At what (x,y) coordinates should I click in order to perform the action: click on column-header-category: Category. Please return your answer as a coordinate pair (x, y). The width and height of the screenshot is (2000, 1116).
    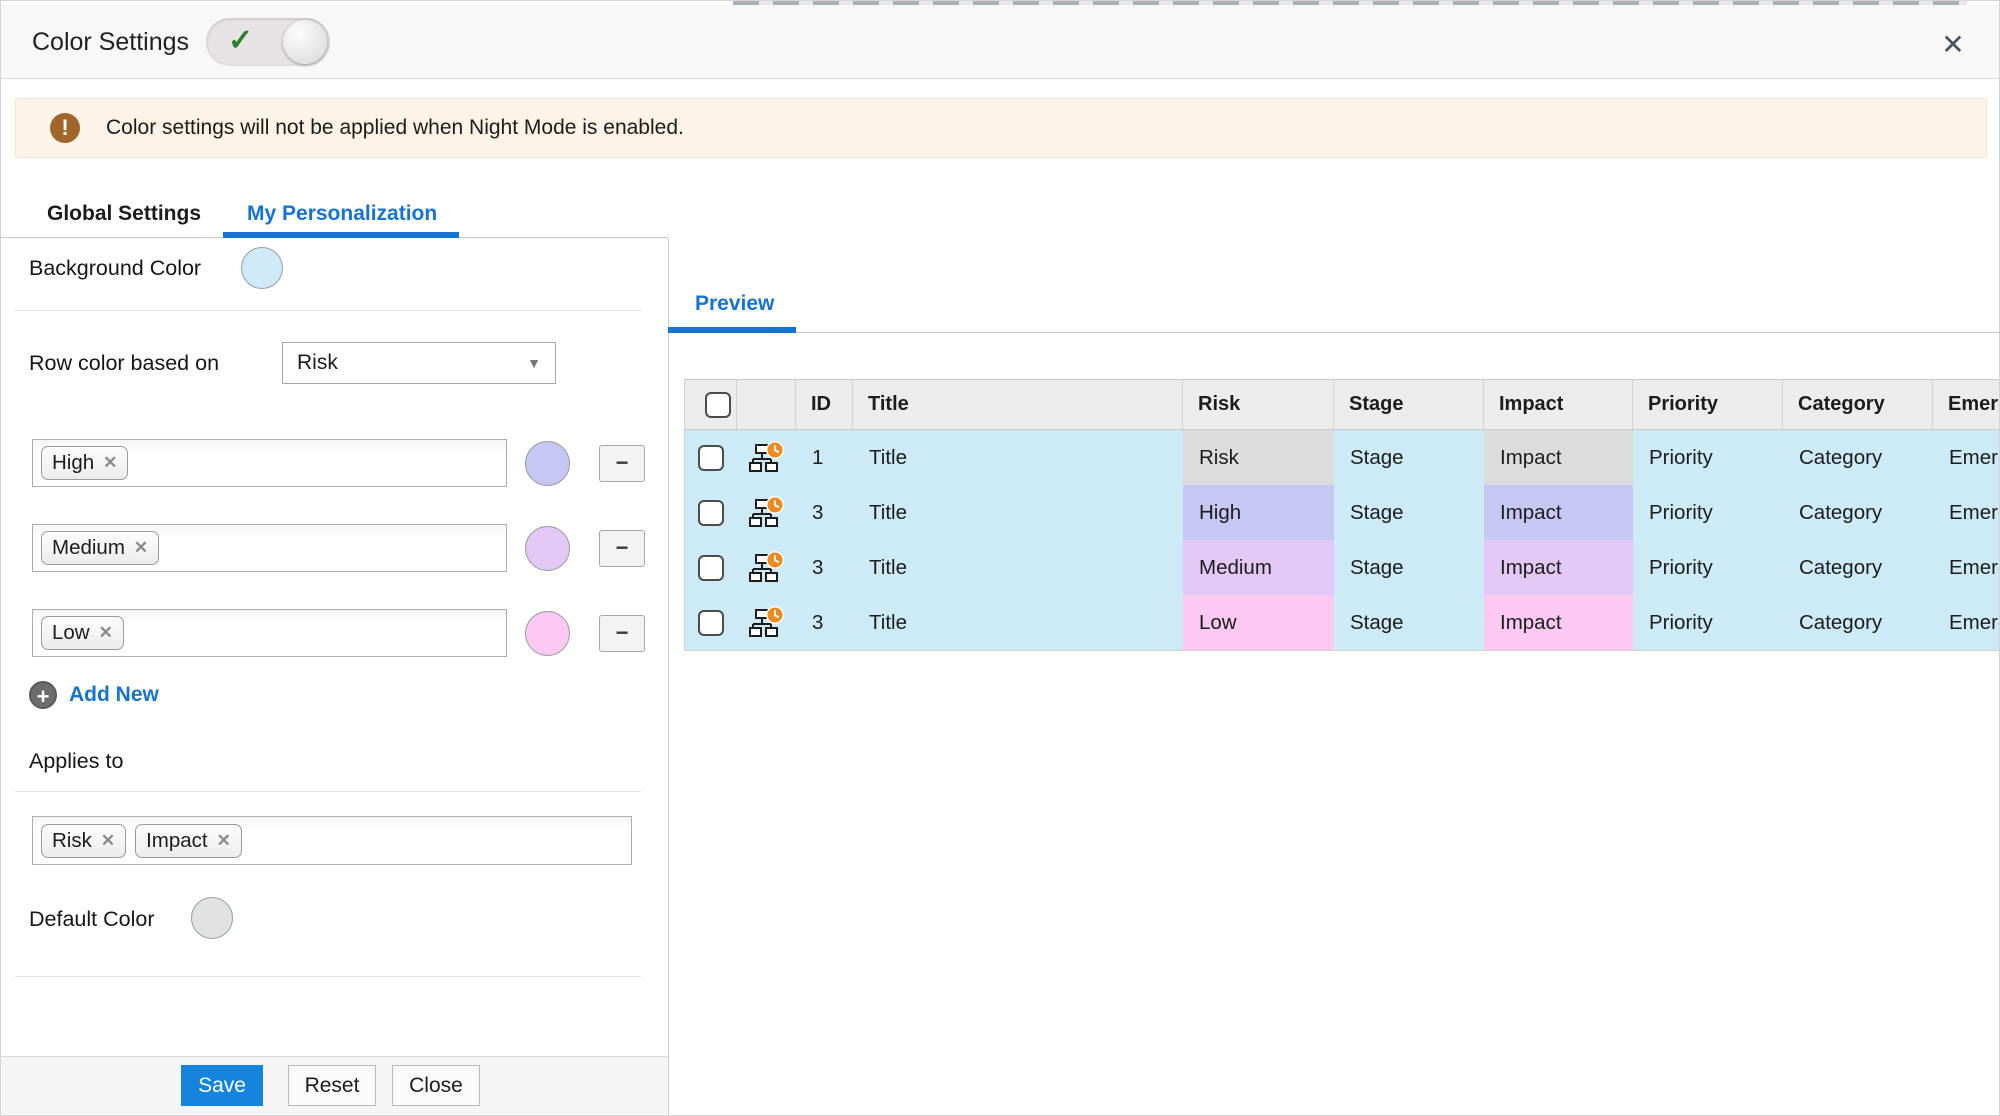
    Looking at the image, I should click on (1858, 404).